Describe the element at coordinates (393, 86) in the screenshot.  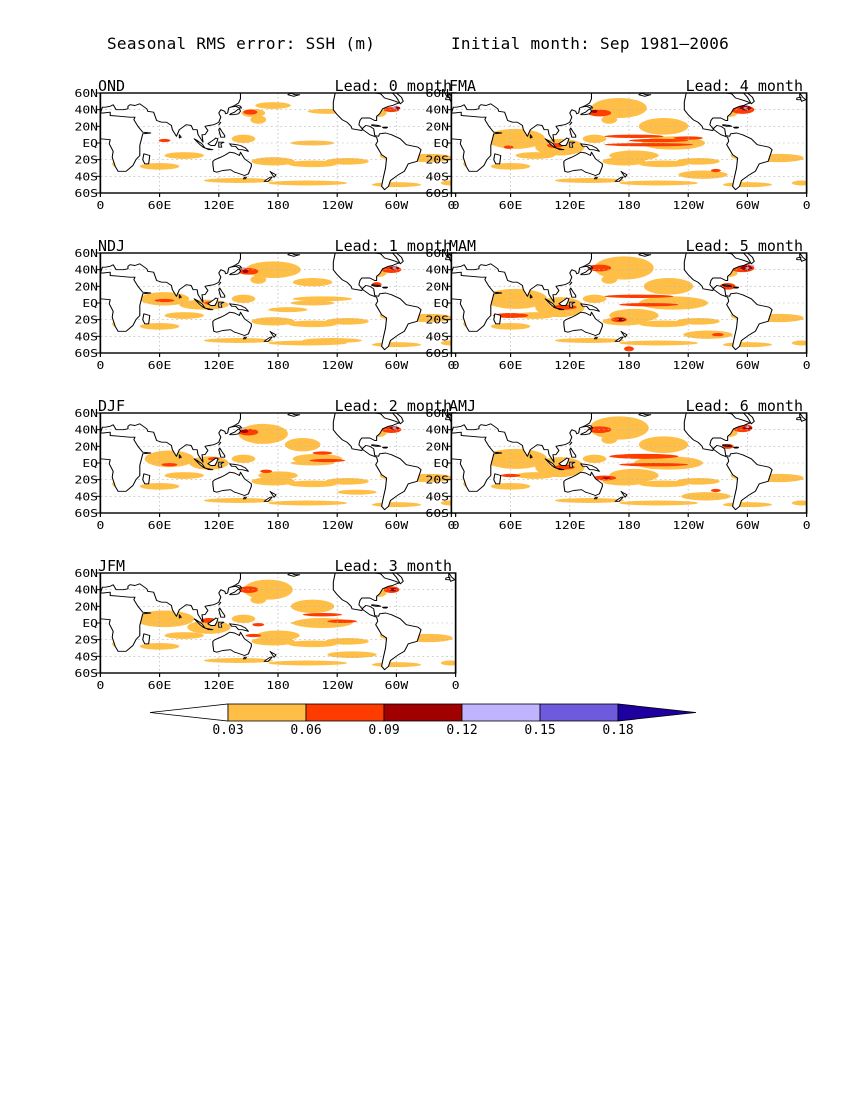
I see `panel-lead: Lead: 0 month` at that location.